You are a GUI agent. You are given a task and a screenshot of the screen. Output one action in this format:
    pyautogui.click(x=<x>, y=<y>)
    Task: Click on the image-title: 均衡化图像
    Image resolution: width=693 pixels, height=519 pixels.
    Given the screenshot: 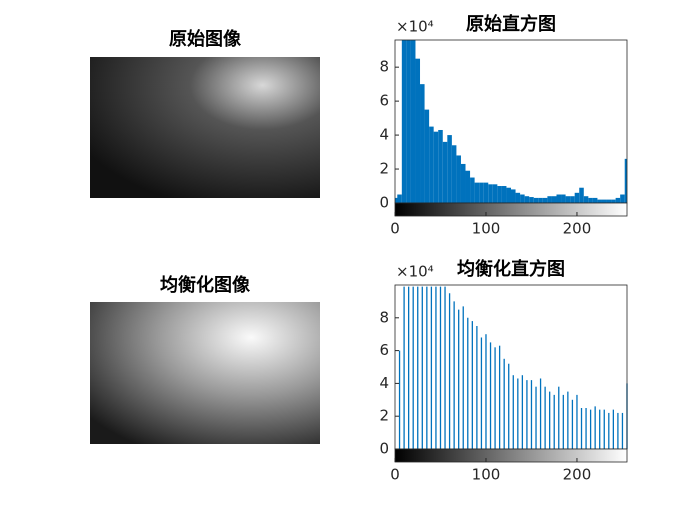 What is the action you would take?
    pyautogui.click(x=205, y=285)
    